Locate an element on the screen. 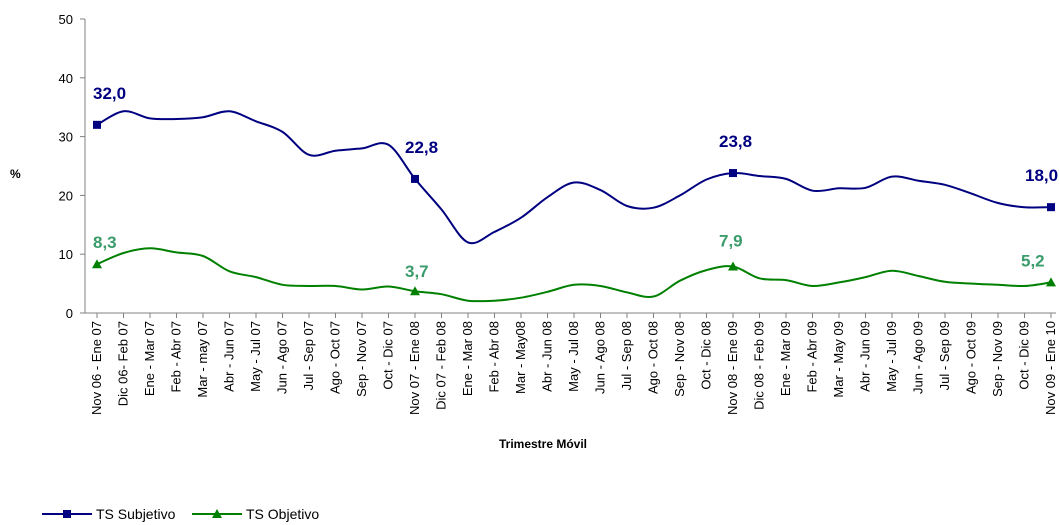 This screenshot has width=1060, height=525. x-tick-label: Sep - Nov 07 is located at coordinates (361, 359).